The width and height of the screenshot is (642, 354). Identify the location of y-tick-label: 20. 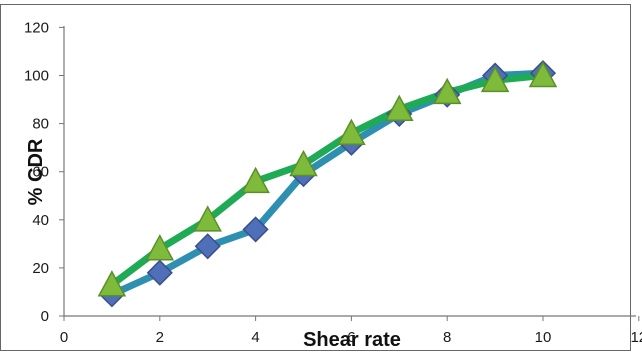
(40, 268).